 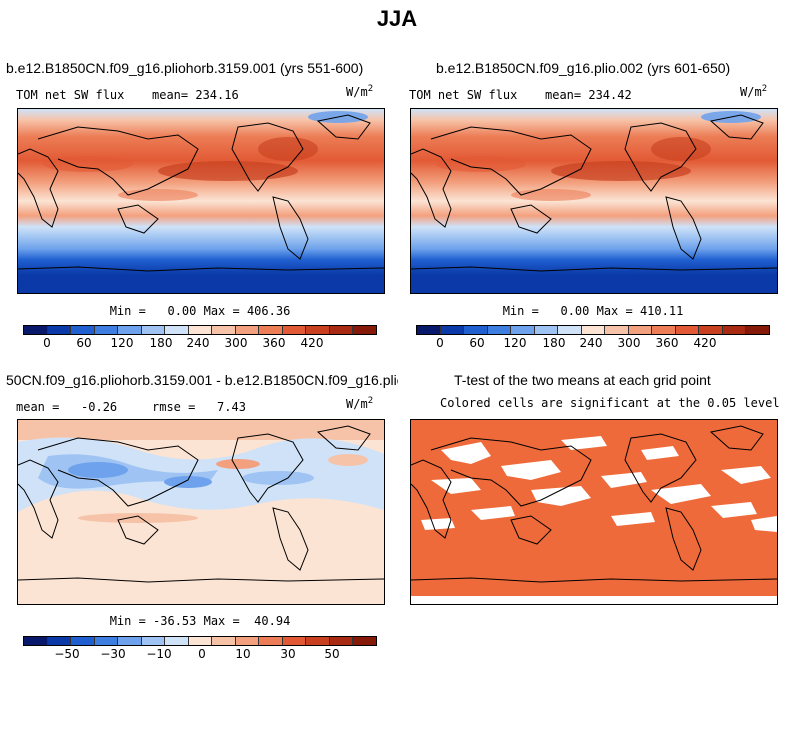 What do you see at coordinates (554, 343) in the screenshot?
I see `cb2-label-3: 180` at bounding box center [554, 343].